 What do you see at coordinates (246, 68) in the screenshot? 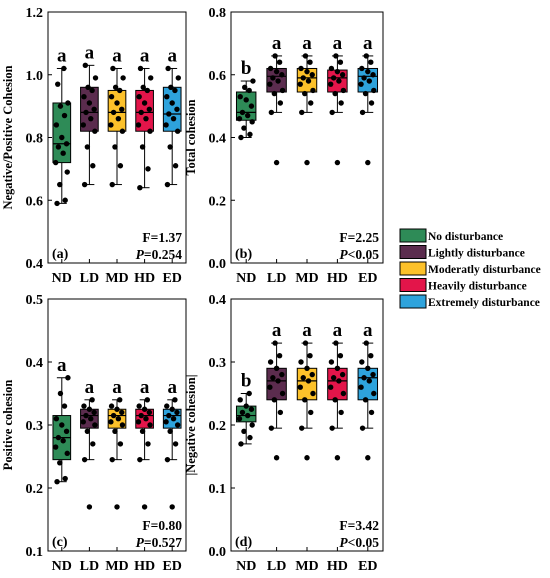
I see `significance-letter: b` at bounding box center [246, 68].